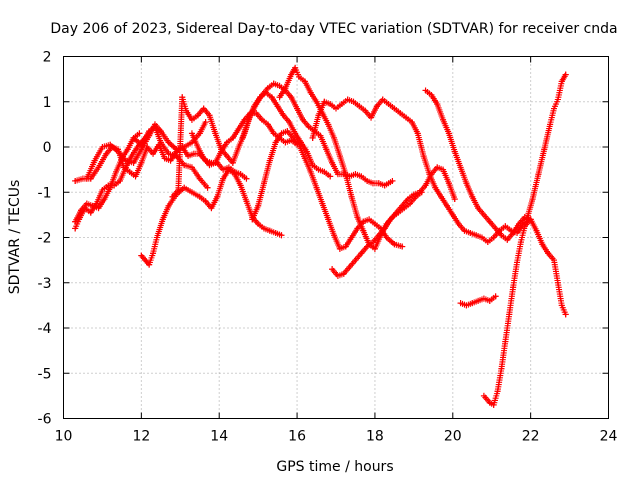 Image resolution: width=640 pixels, height=480 pixels. What do you see at coordinates (393, 221) in the screenshot?
I see `series-sat-m` at bounding box center [393, 221].